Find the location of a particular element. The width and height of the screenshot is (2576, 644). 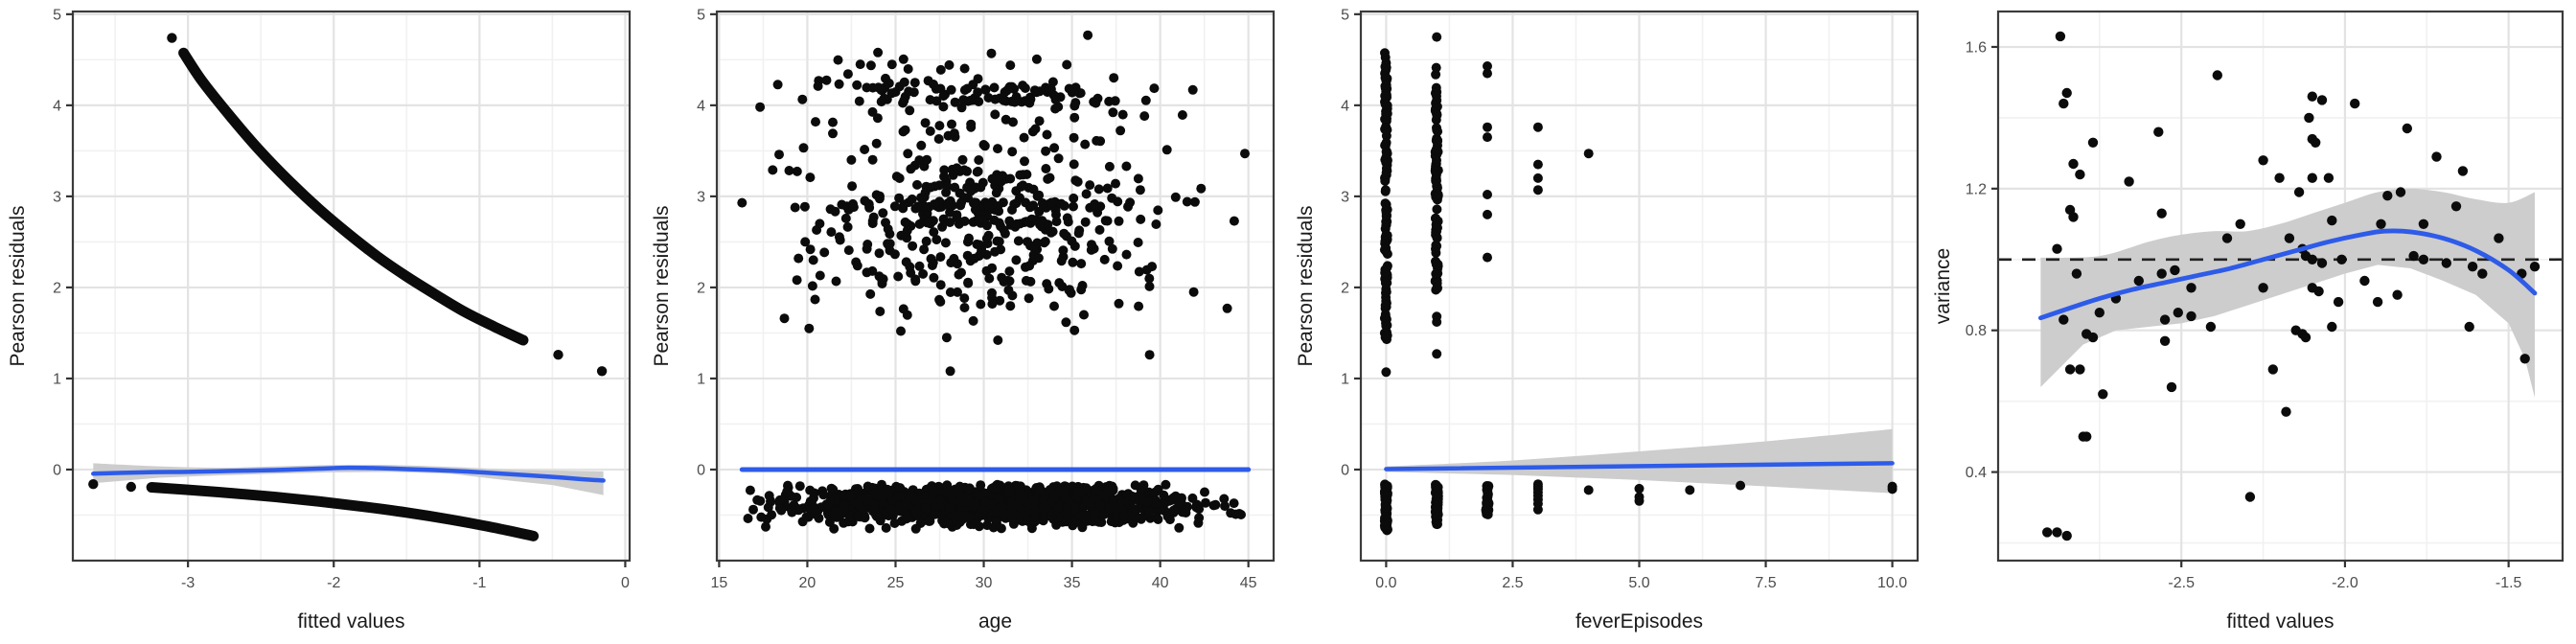

scatter-cluster is located at coordinates (1015, 222).